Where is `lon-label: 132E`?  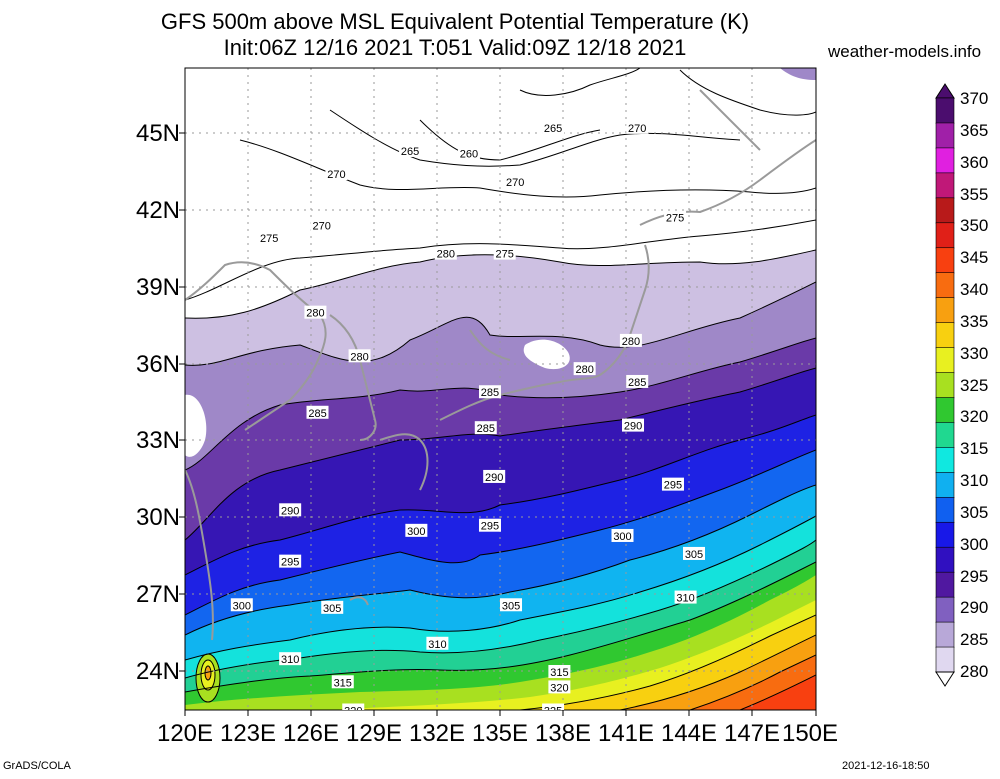 lon-label: 132E is located at coordinates (437, 733).